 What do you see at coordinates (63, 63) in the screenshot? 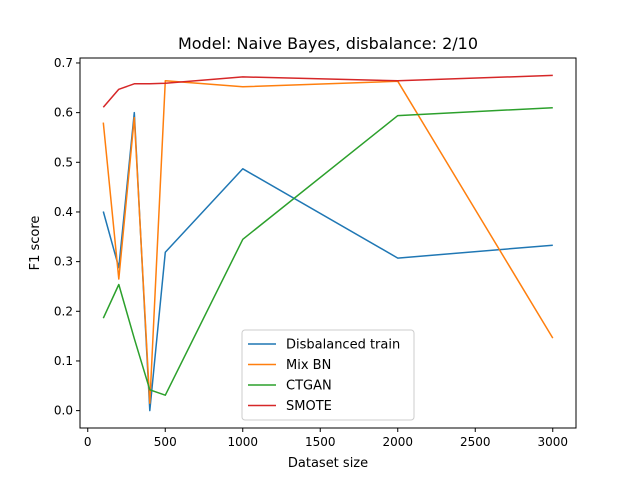
I see `y-tick-label: 0.7` at bounding box center [63, 63].